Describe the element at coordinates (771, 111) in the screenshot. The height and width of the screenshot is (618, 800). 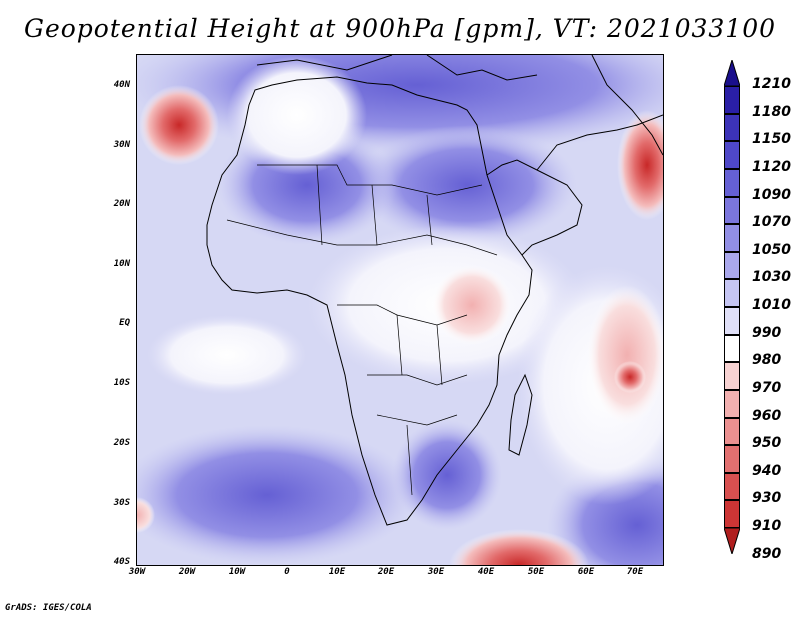
I see `colorbar-label: 1180` at that location.